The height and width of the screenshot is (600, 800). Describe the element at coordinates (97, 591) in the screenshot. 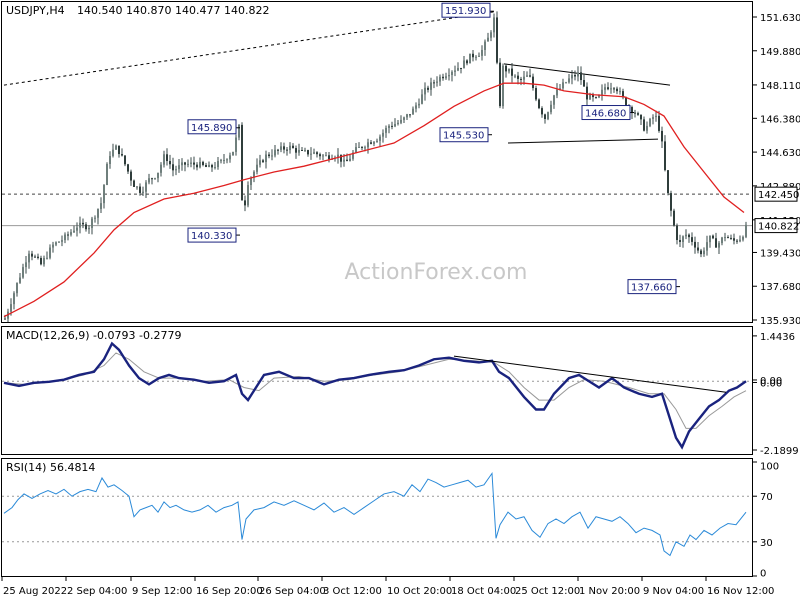

I see `x-tick-label: 2 Sep 04:00` at that location.